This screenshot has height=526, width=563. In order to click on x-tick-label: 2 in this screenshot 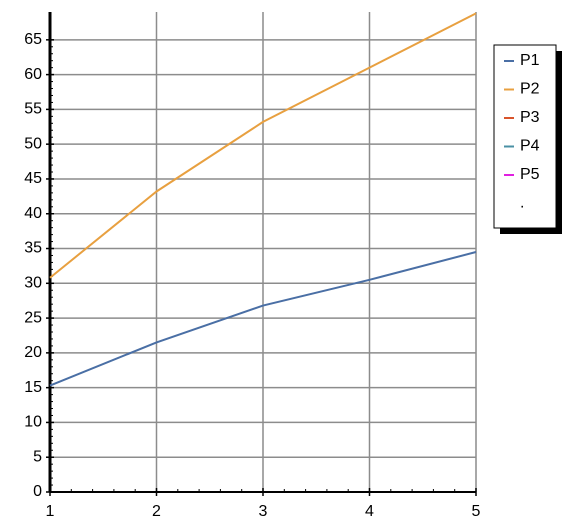, I will do `click(156, 511)`.